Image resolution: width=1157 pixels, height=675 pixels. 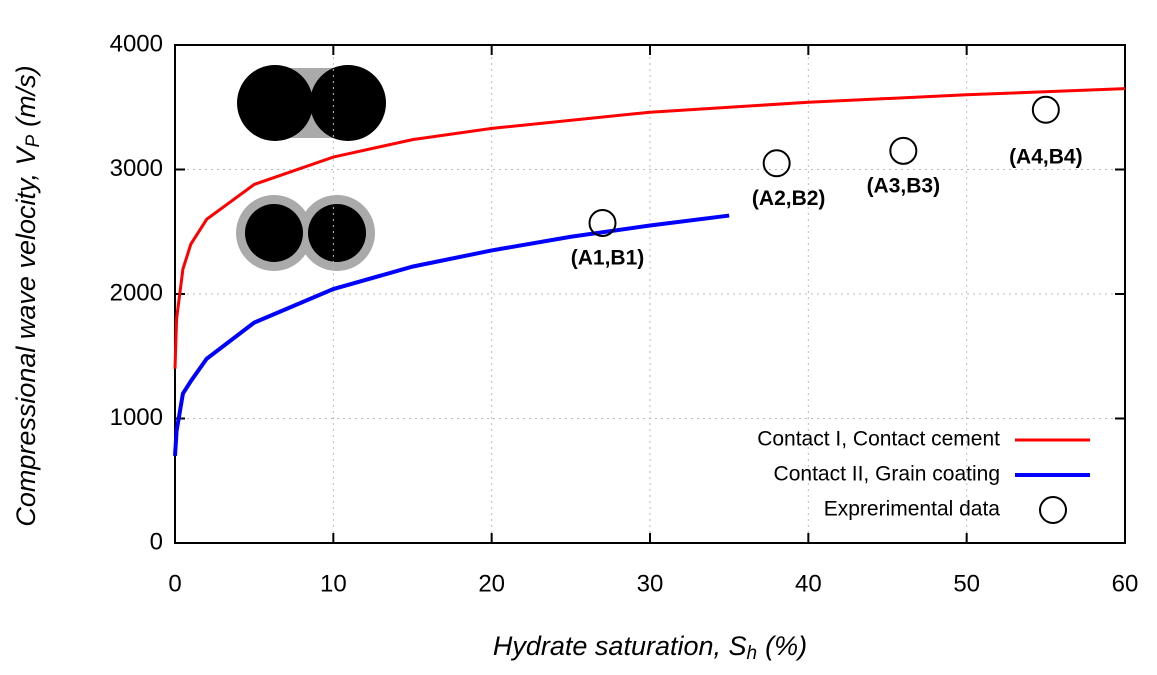 I want to click on x-tick-label: 20, so click(x=491, y=583).